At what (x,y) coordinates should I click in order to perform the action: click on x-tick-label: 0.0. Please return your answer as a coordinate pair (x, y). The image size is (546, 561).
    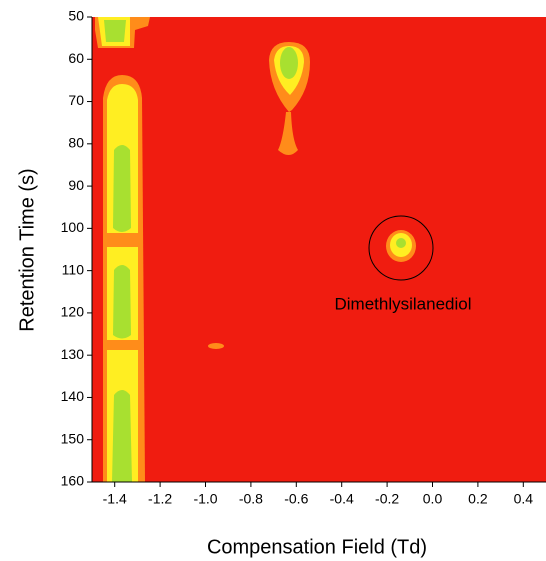
    Looking at the image, I should click on (433, 499).